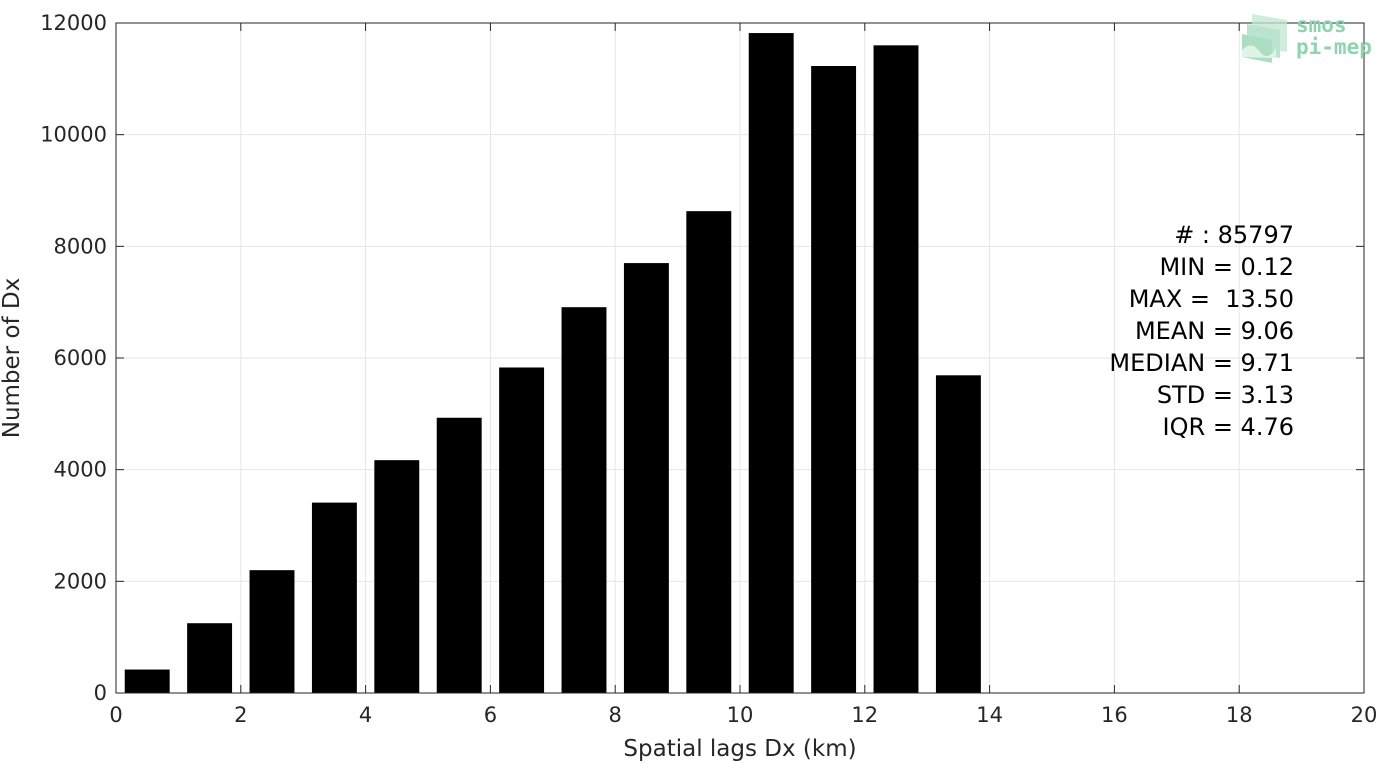 The width and height of the screenshot is (1380, 763). I want to click on statistic-line: IQR = 4.76, so click(1228, 427).